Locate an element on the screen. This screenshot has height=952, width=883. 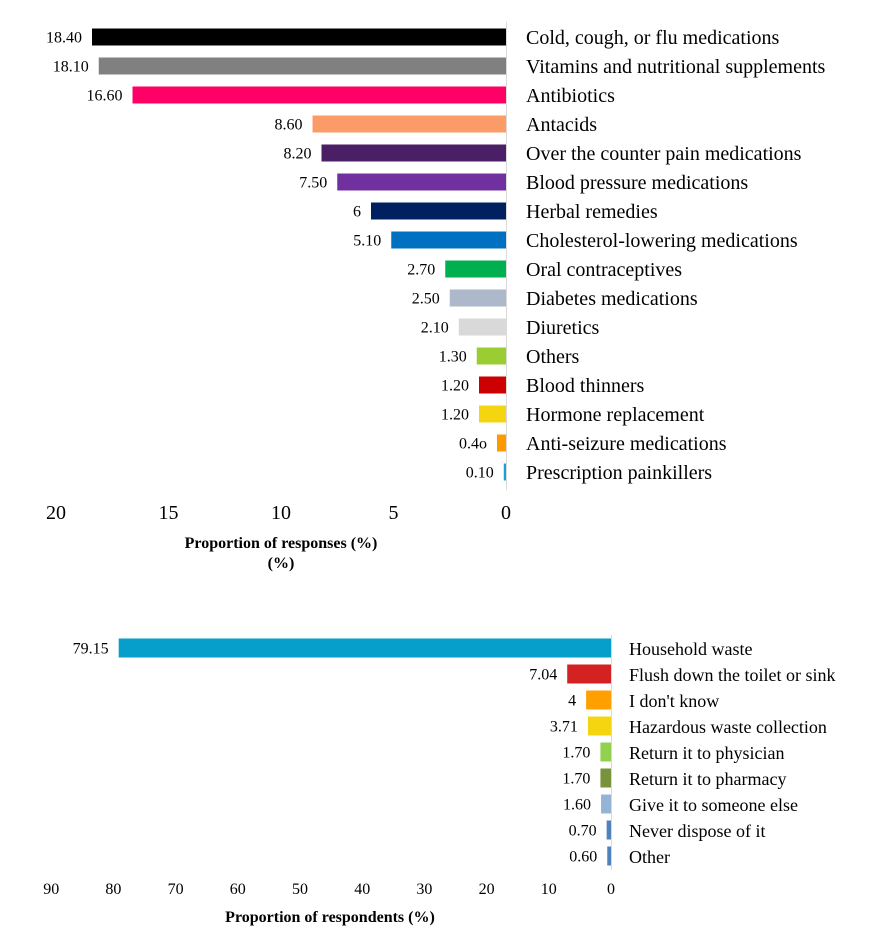
data-label: 4 is located at coordinates (572, 701).